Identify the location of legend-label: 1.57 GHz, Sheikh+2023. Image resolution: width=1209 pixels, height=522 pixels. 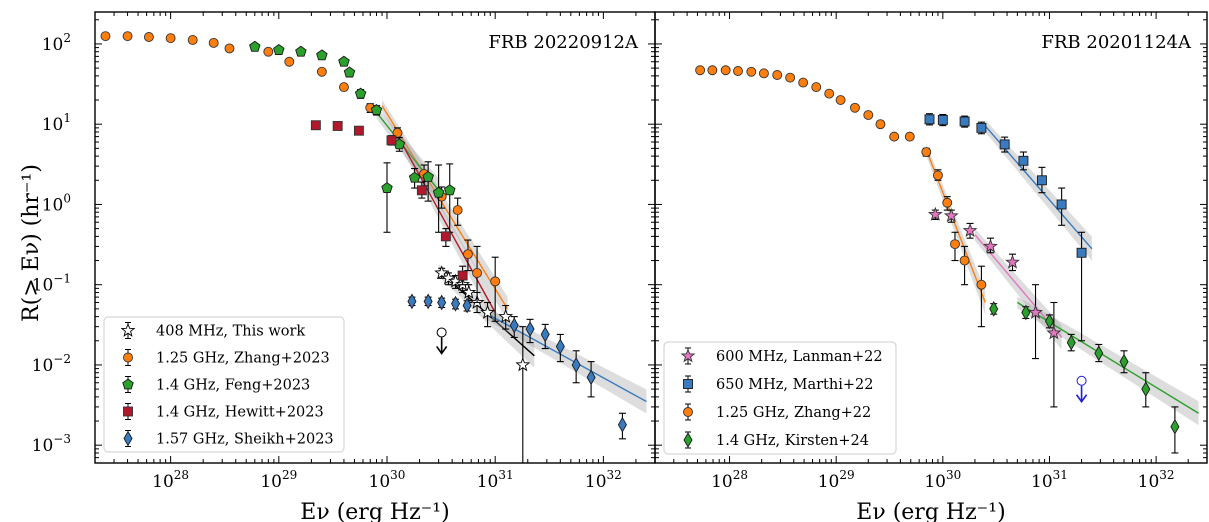
(245, 440).